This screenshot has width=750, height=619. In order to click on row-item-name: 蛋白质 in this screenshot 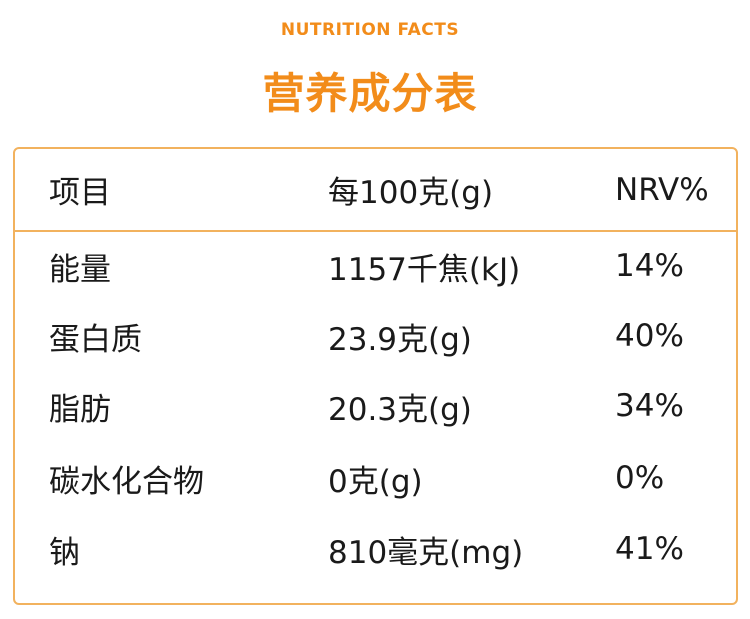, I will do `click(95, 339)`.